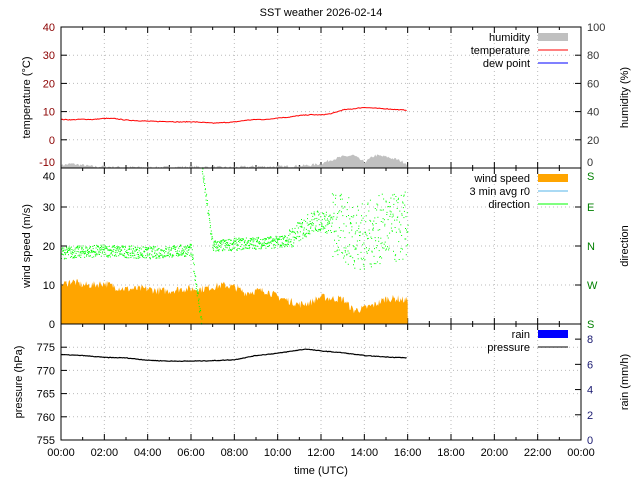  I want to click on y-tick-label: 20, so click(49, 247).